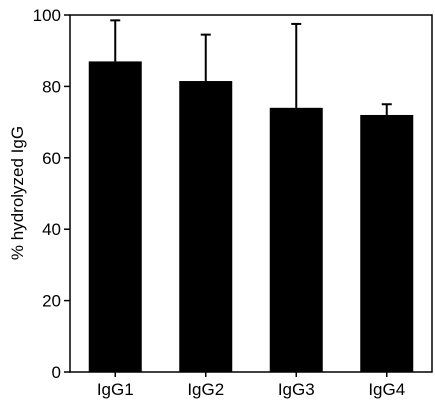 The image size is (435, 400). What do you see at coordinates (296, 239) in the screenshot?
I see `bar-igg3` at bounding box center [296, 239].